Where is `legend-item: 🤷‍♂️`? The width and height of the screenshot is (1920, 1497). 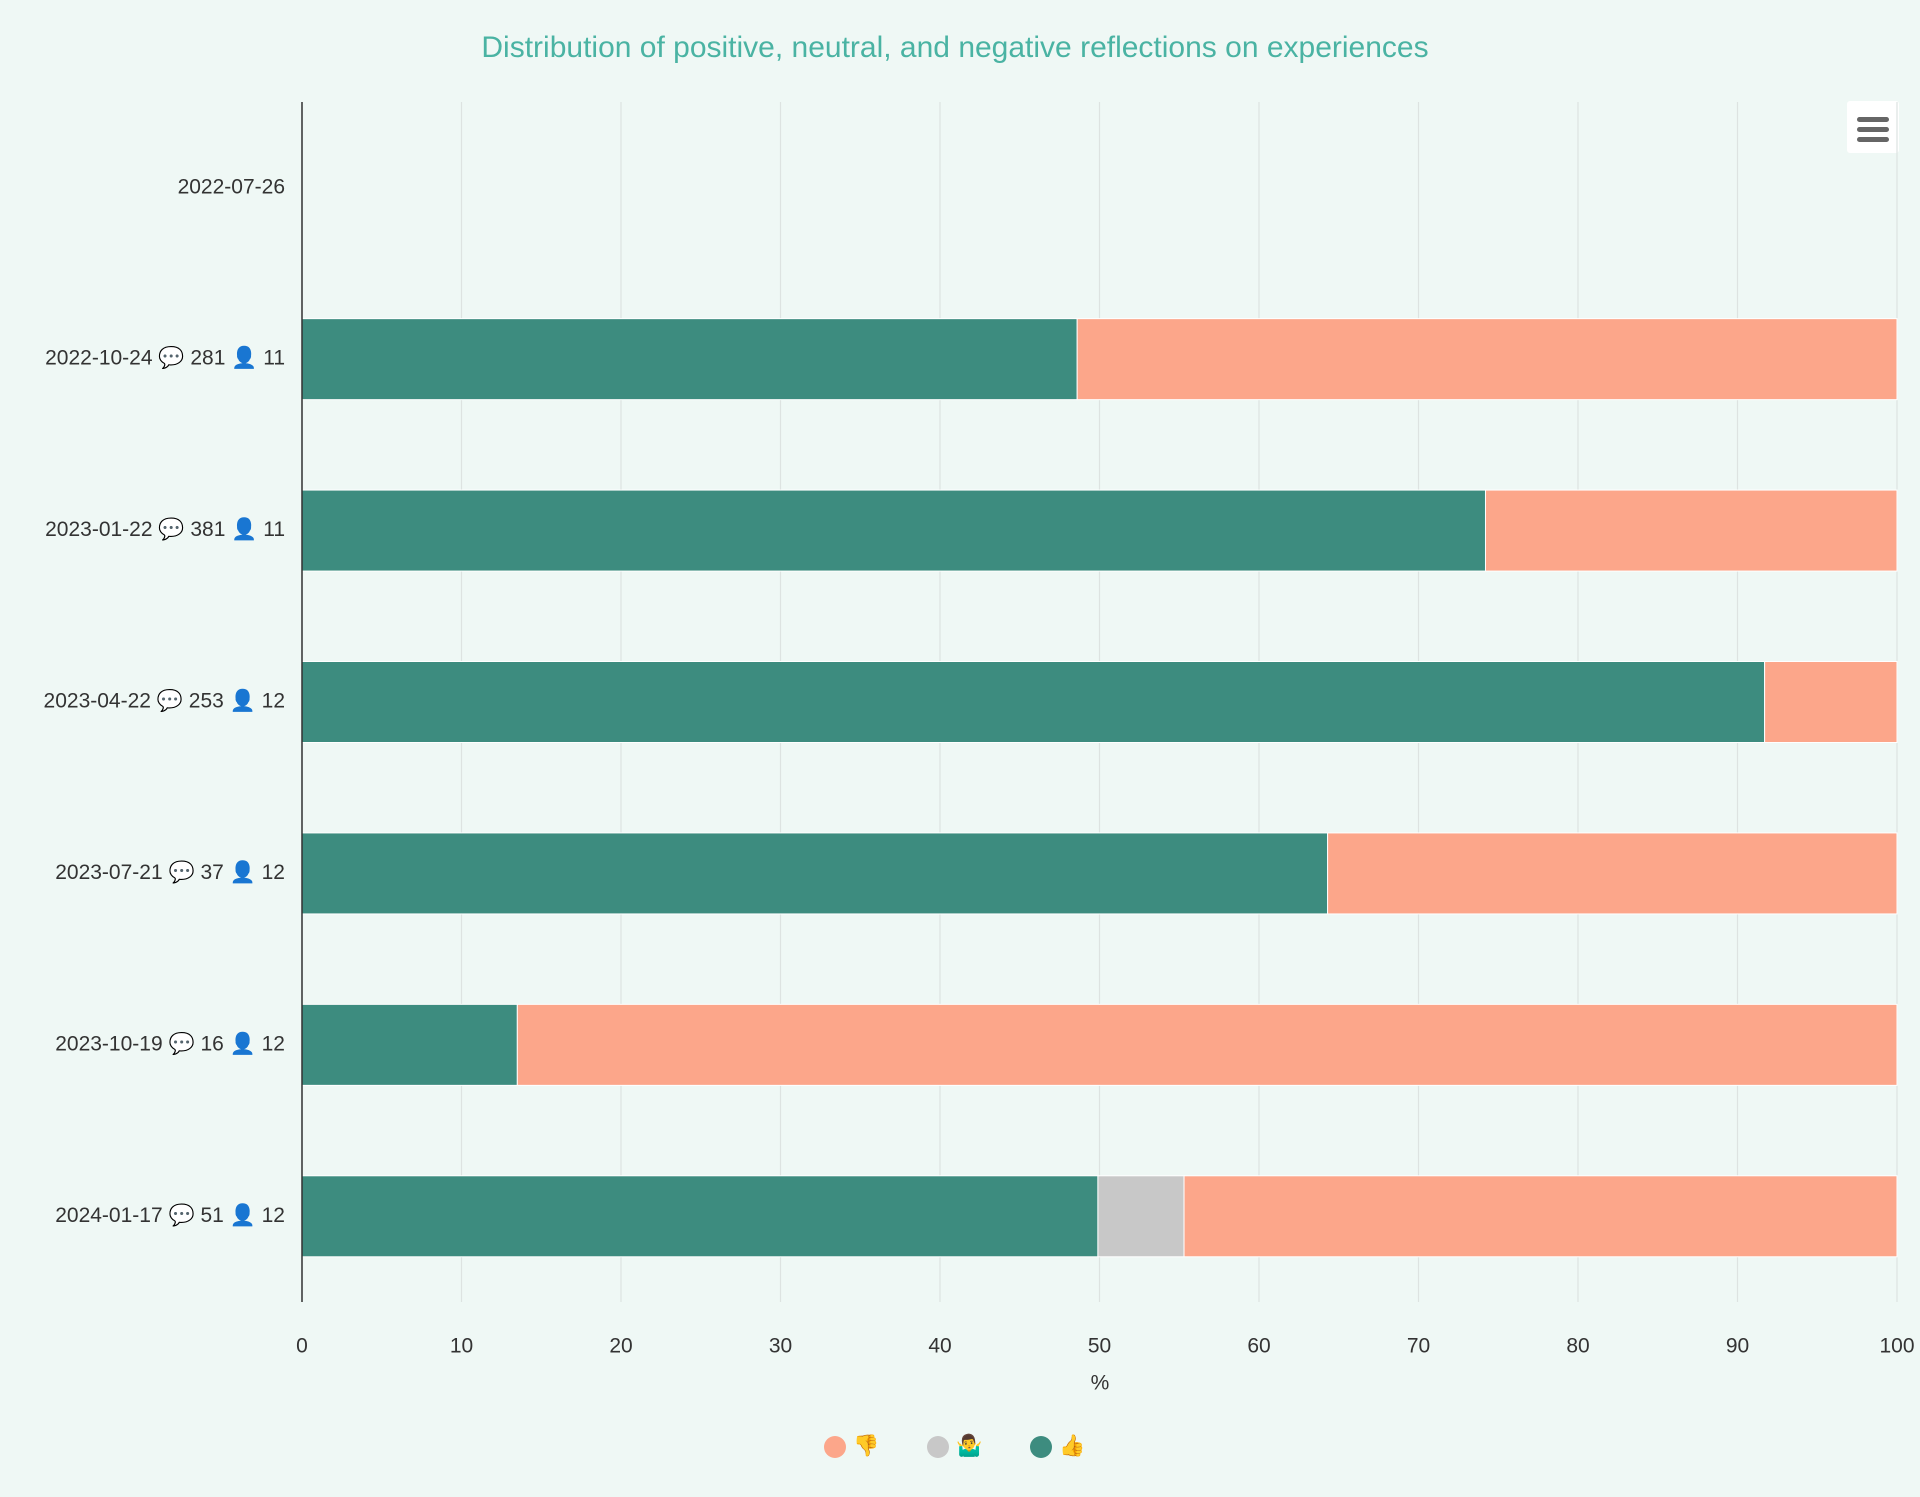 legend-item: 🤷‍♂️ is located at coordinates (954, 1445).